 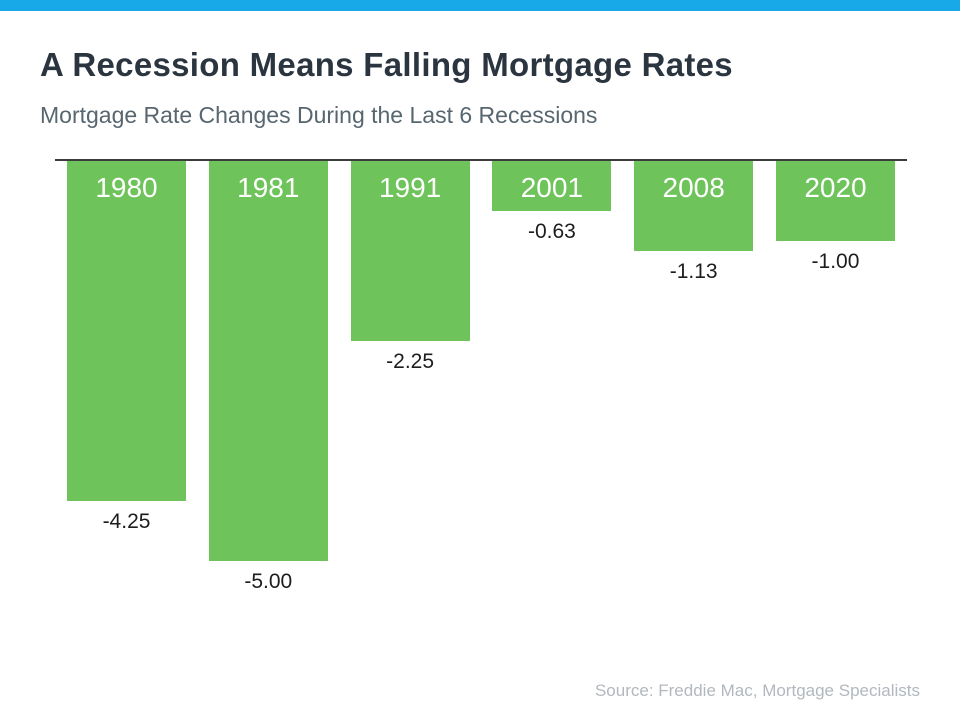 I want to click on bar-value-label: -1.00, so click(x=835, y=261).